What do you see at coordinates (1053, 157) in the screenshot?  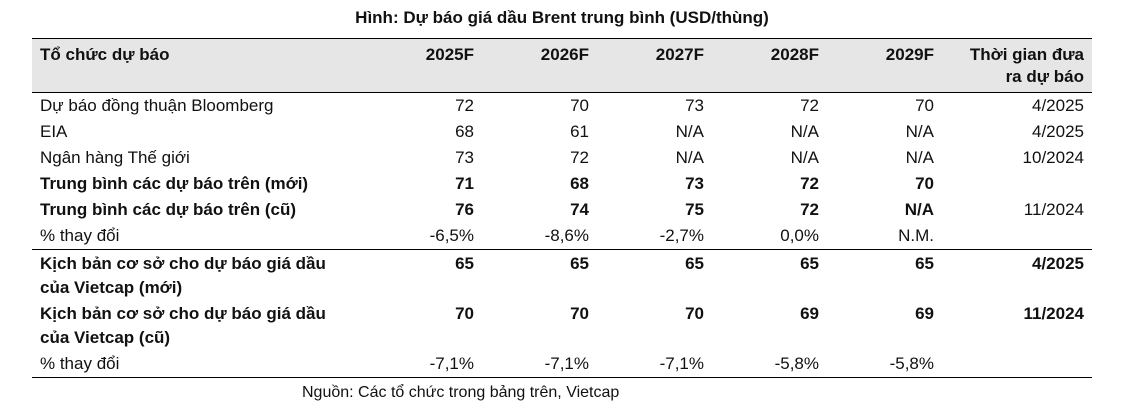 I see `forecast-date-cell: 10/2024` at bounding box center [1053, 157].